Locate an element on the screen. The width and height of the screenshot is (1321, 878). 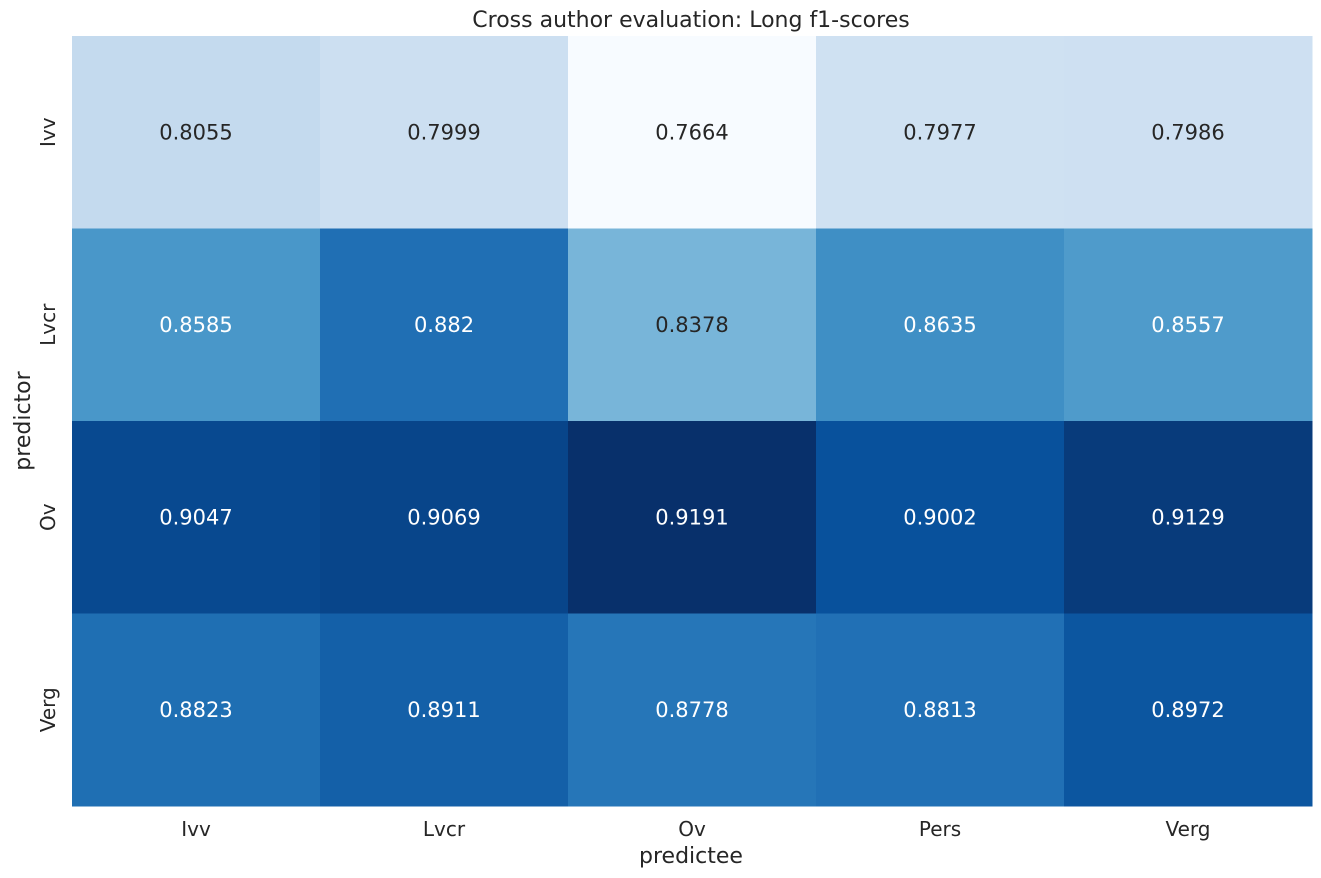
cell-value-label-2-0: 0.9047 is located at coordinates (195, 517).